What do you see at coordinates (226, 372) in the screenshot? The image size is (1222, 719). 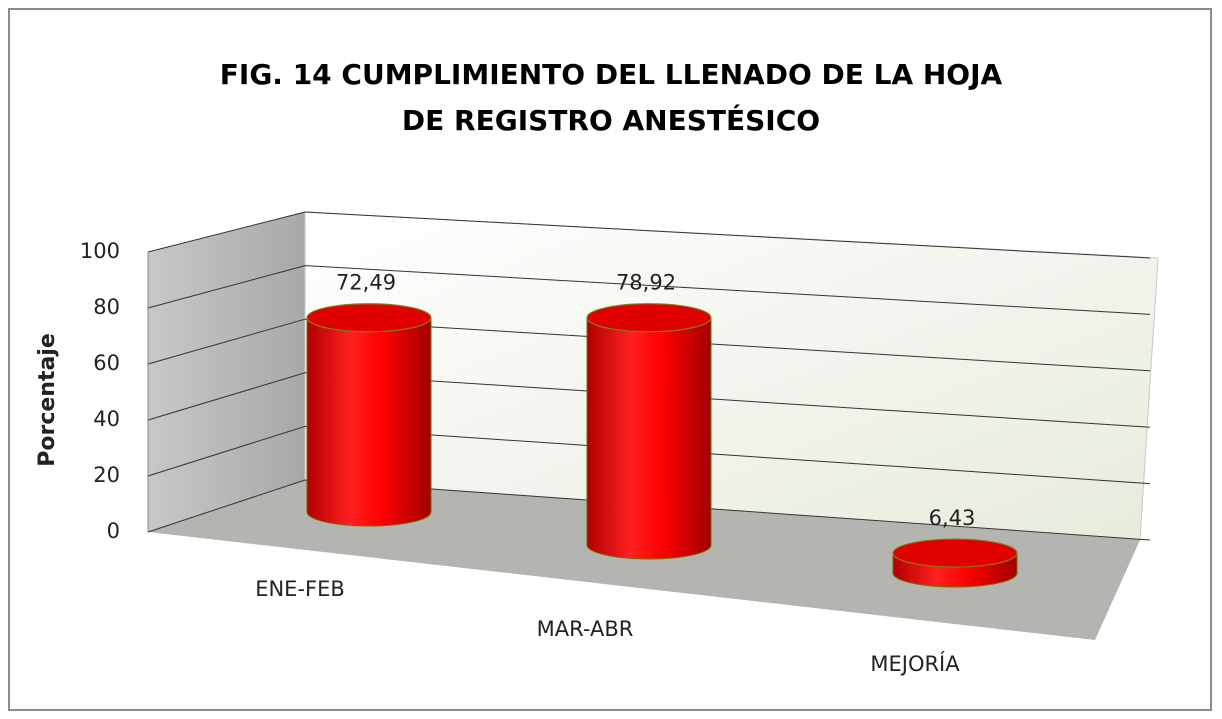 I see `side-wall` at bounding box center [226, 372].